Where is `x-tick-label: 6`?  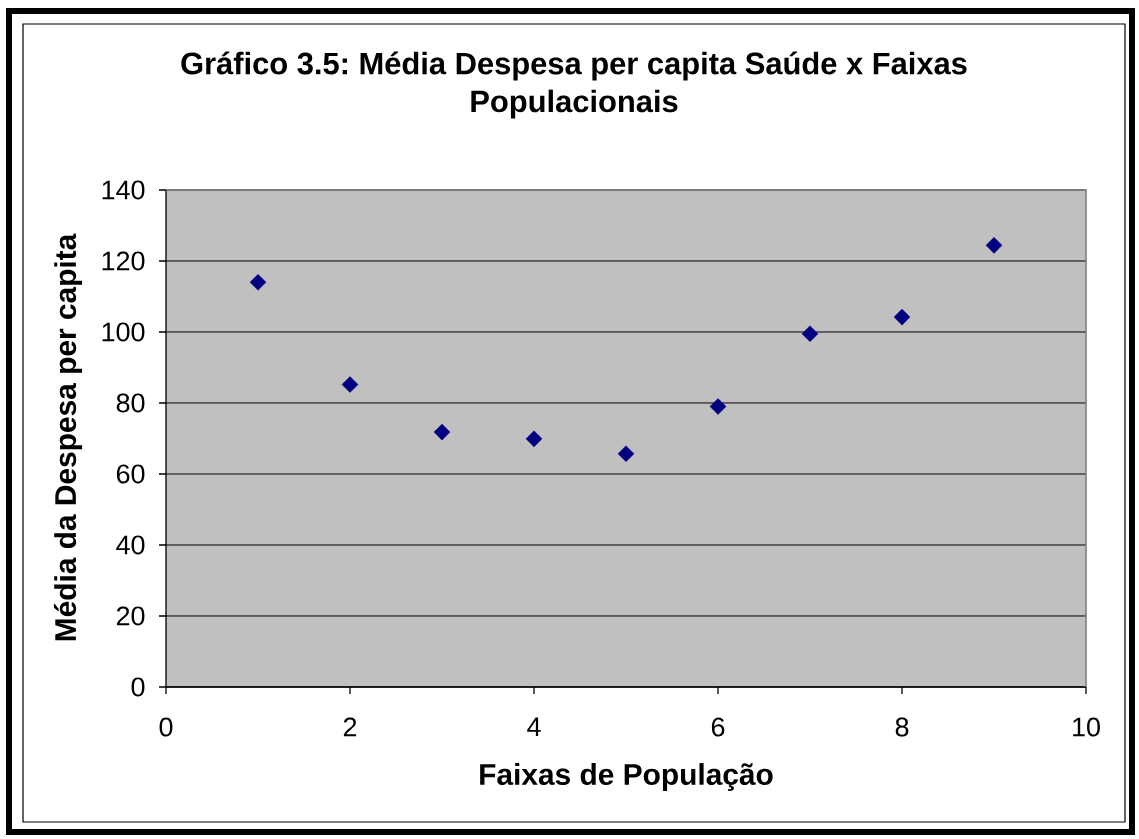
x-tick-label: 6 is located at coordinates (718, 727).